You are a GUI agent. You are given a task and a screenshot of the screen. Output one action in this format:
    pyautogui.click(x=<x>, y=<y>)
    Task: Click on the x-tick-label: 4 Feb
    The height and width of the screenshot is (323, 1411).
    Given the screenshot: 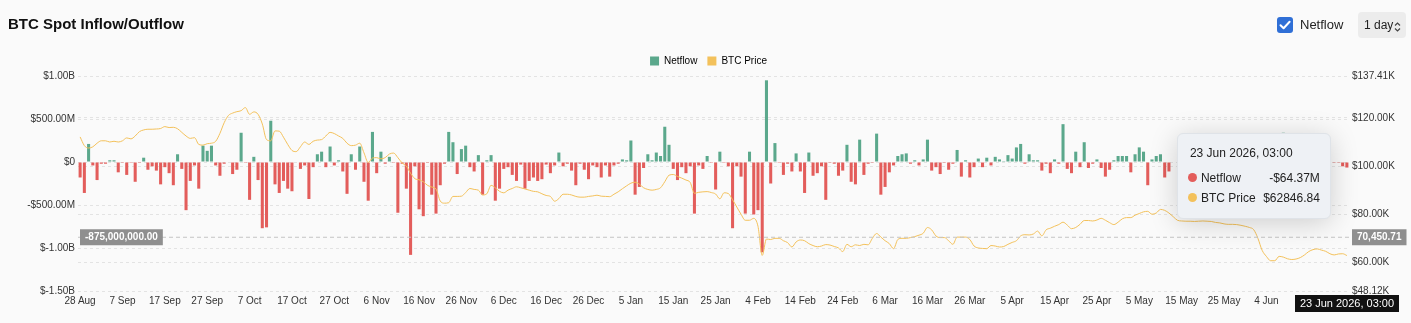 What is the action you would take?
    pyautogui.click(x=758, y=300)
    